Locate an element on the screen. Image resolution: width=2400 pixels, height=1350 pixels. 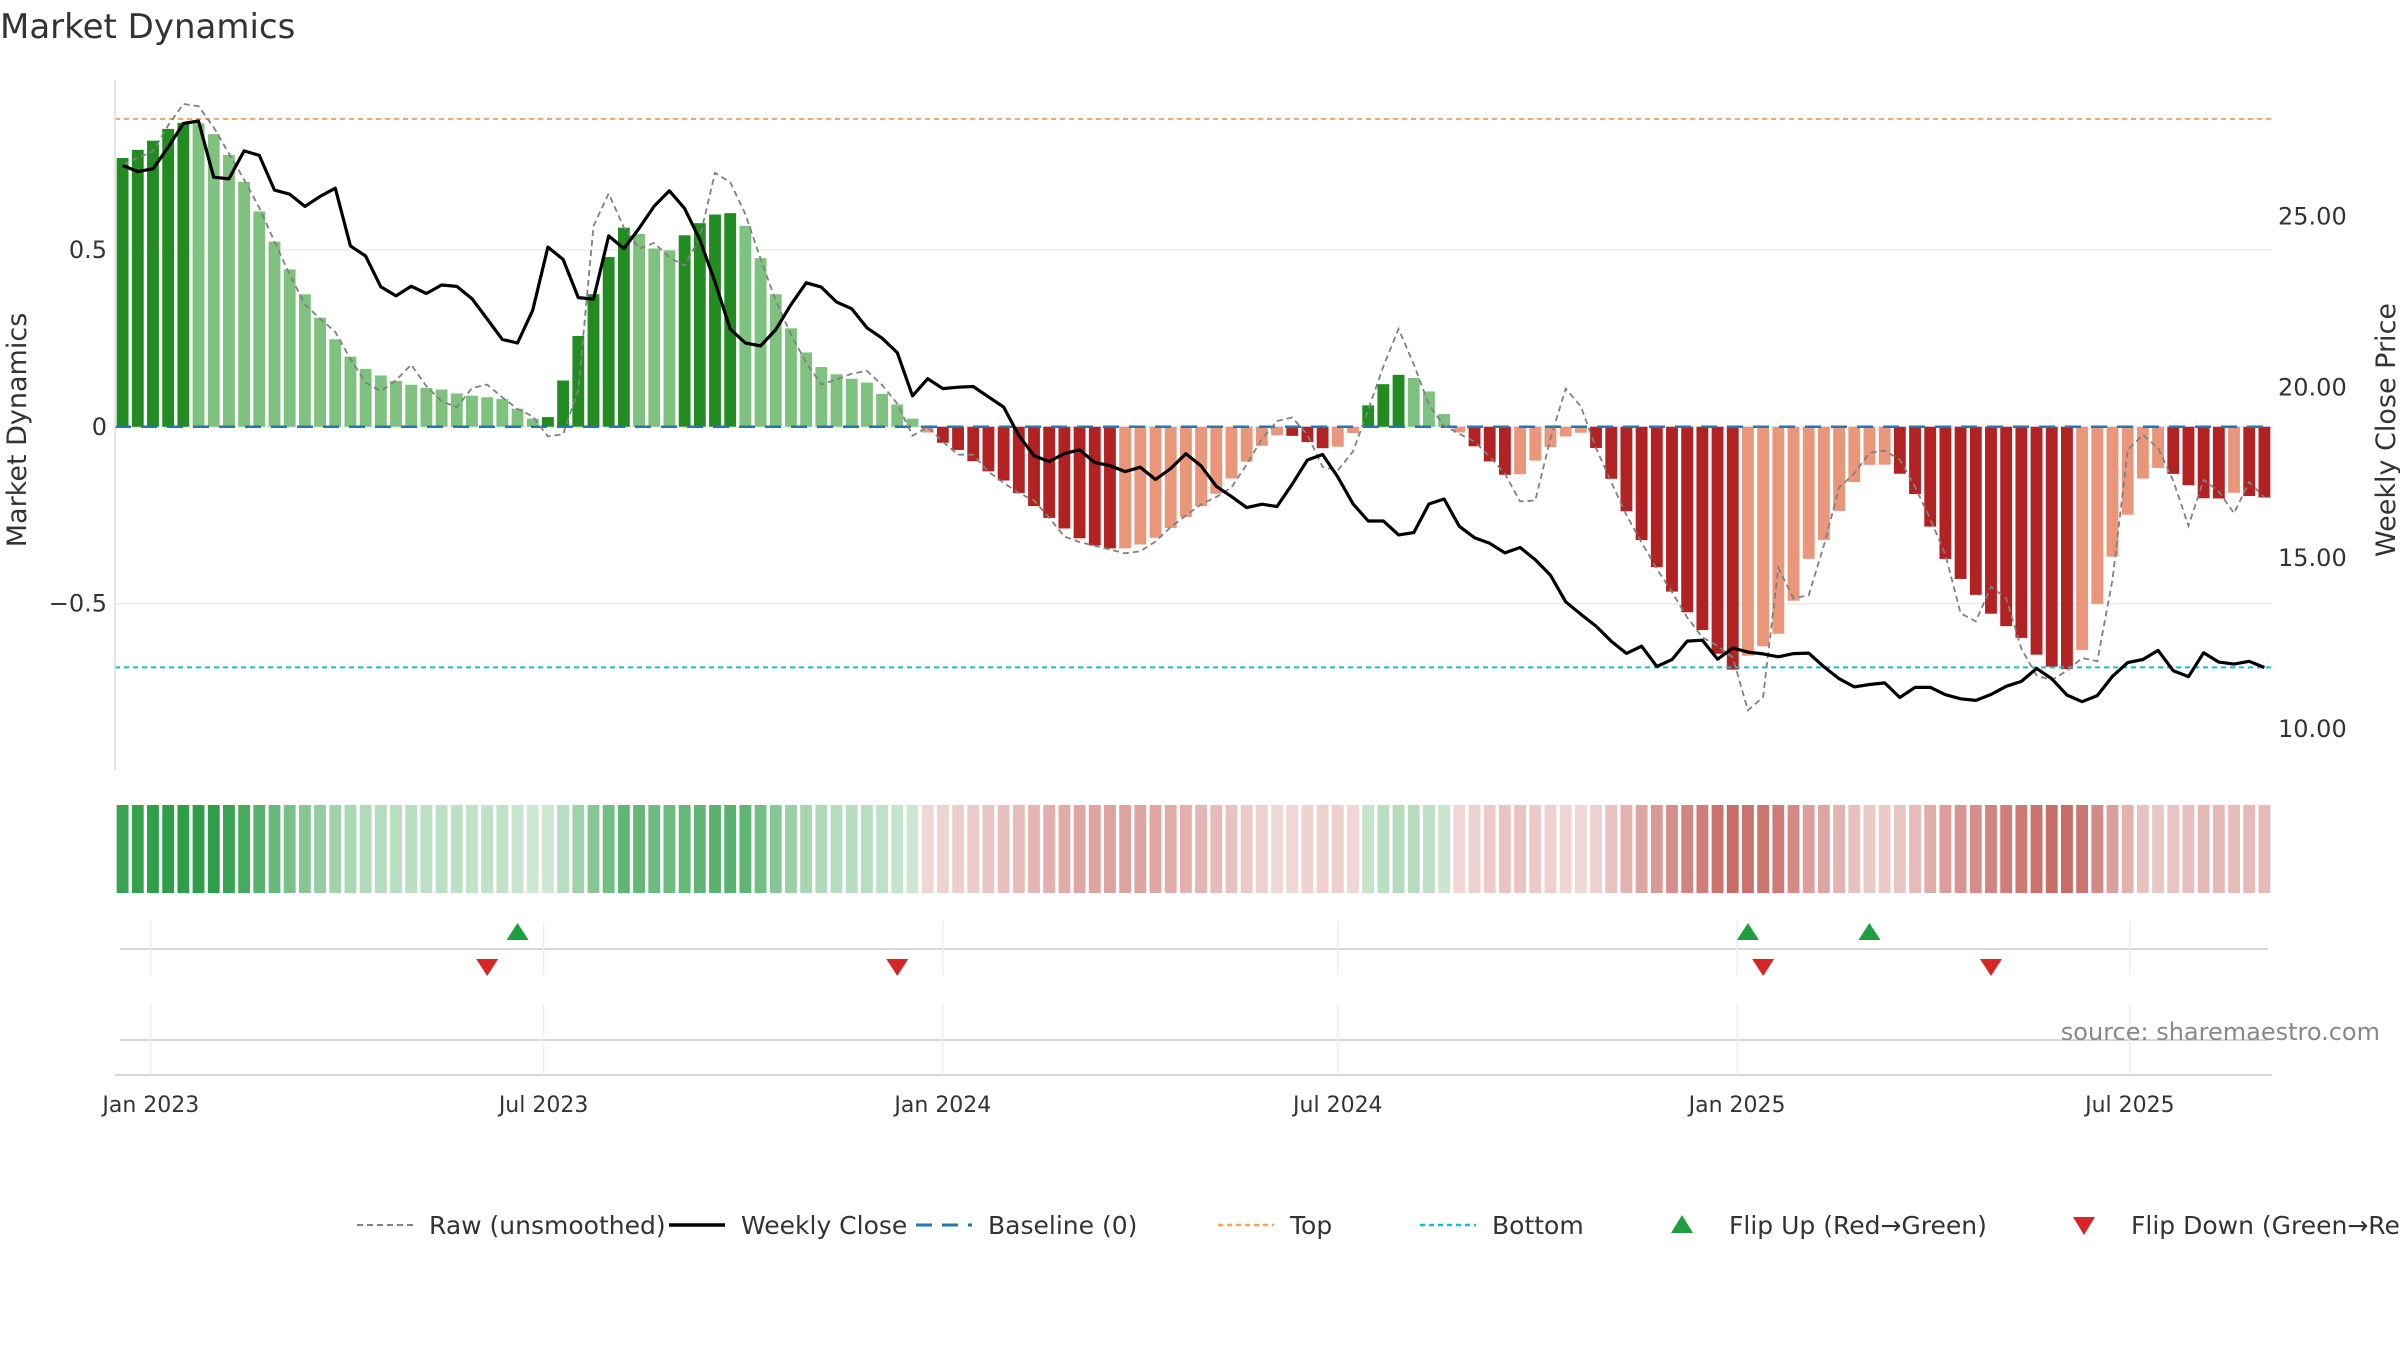
legend-label: Baseline (0) is located at coordinates (1062, 1225).